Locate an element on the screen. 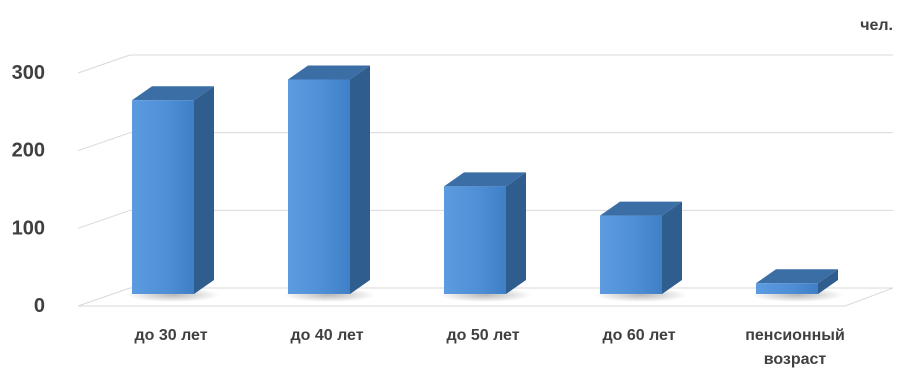 The height and width of the screenshot is (374, 908). x-category-label: пенсионный возраст is located at coordinates (795, 347).